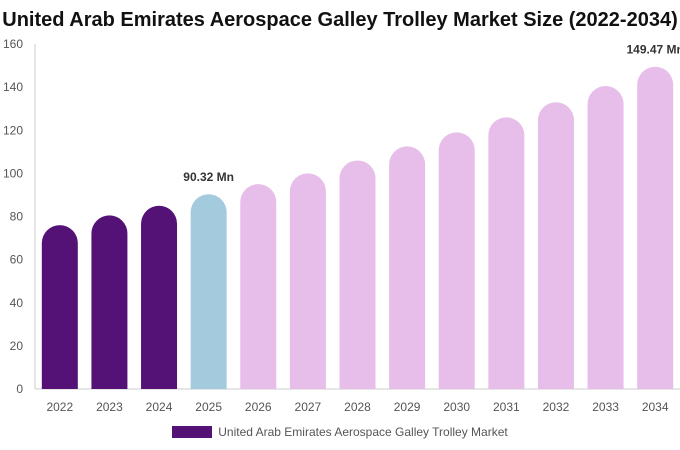  I want to click on y-tick-label: 160, so click(13, 44).